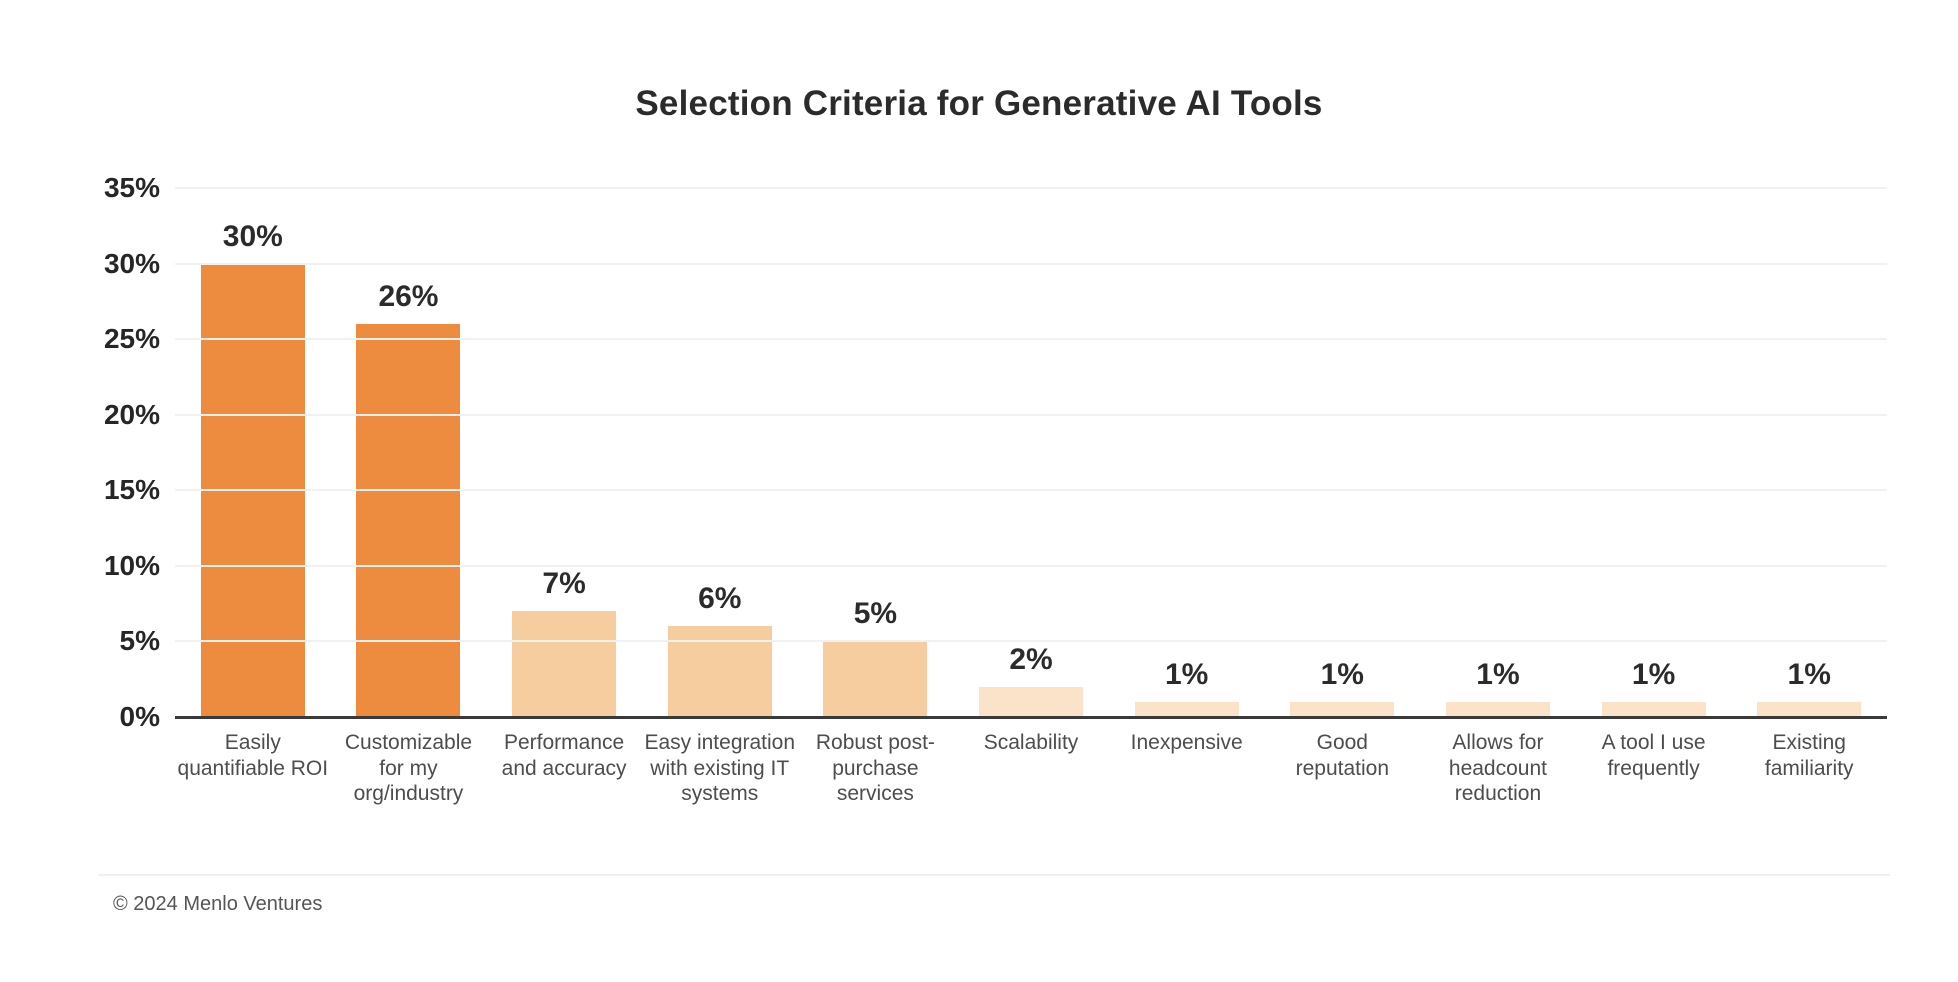 This screenshot has width=1958, height=982. I want to click on bar-column: 26%, so click(409, 452).